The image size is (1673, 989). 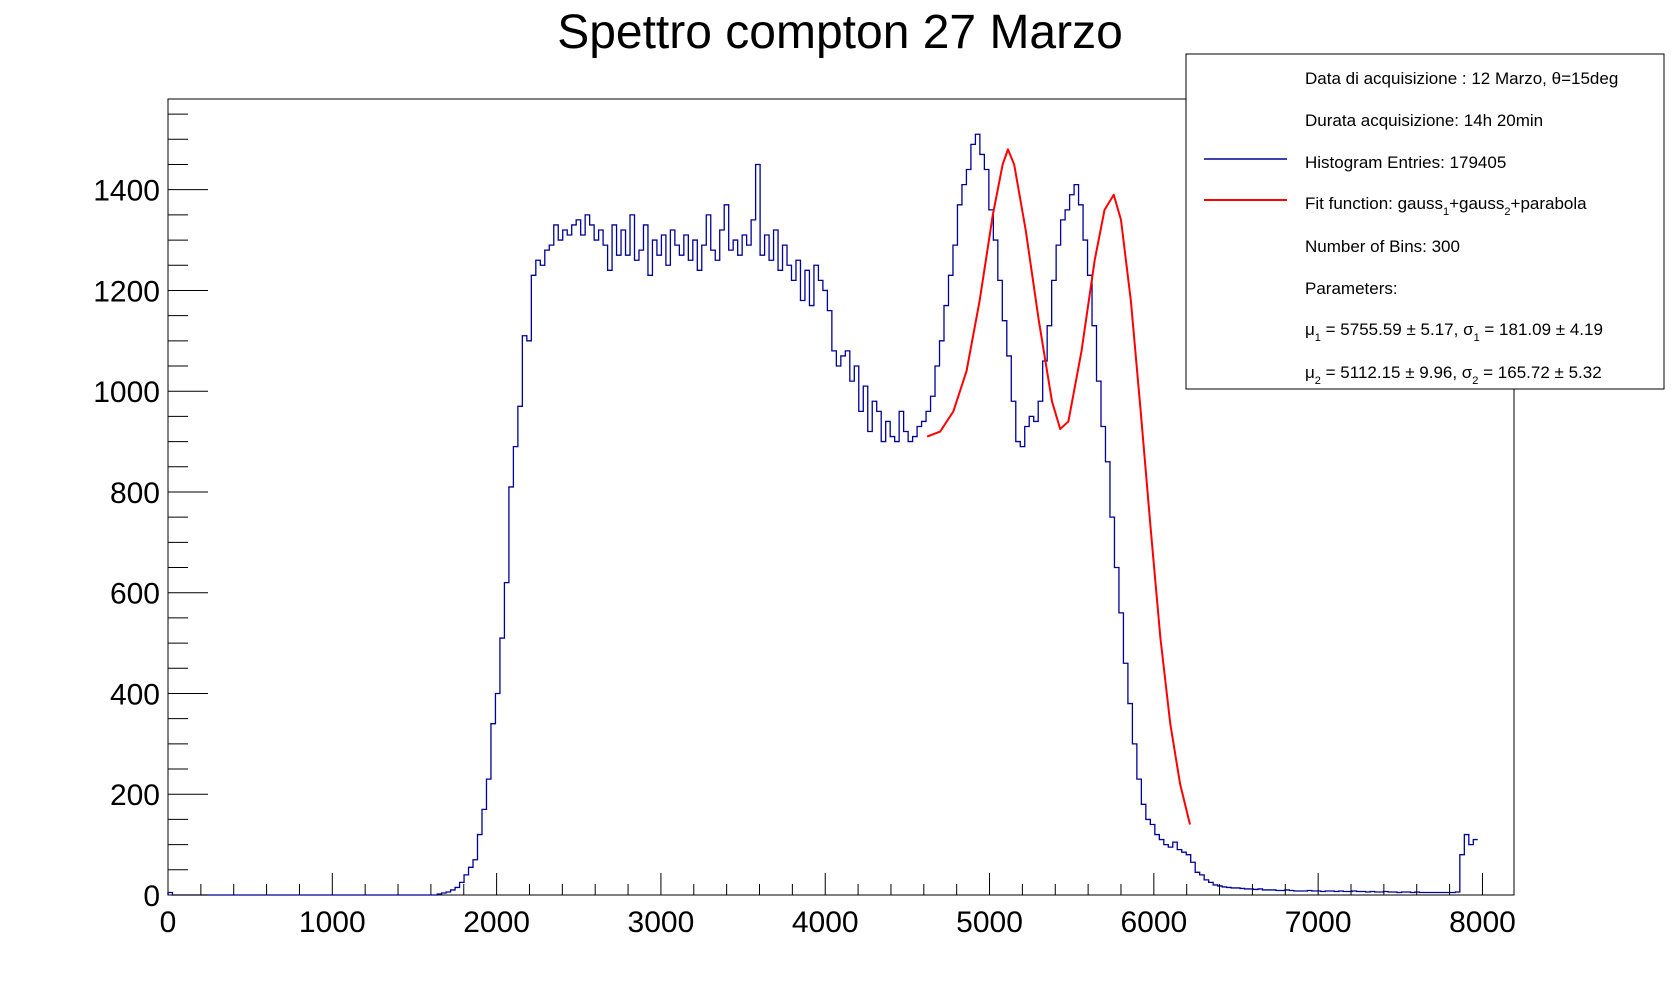 What do you see at coordinates (1482, 922) in the screenshot?
I see `x-tick-label: 8000` at bounding box center [1482, 922].